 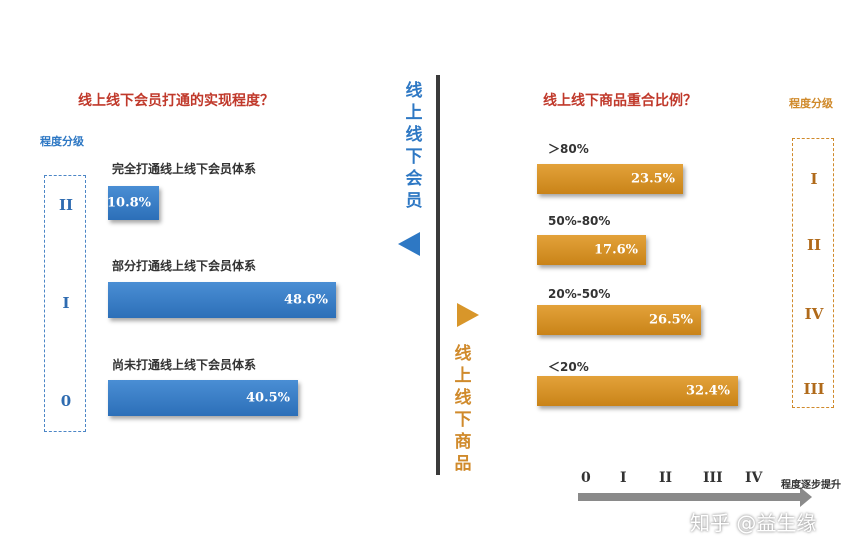 What do you see at coordinates (463, 420) in the screenshot?
I see `products-side-char: 下` at bounding box center [463, 420].